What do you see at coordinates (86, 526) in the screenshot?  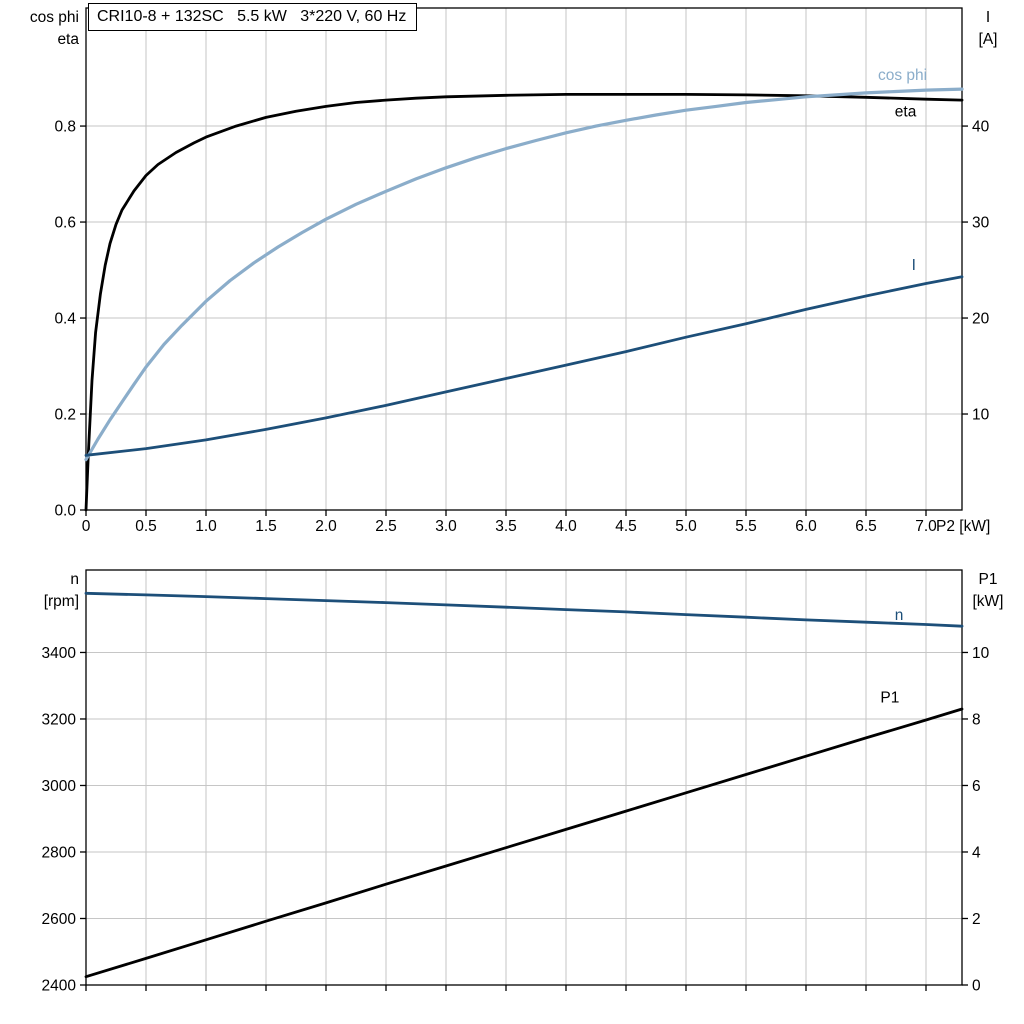 I see `tick-label-bottom: 0` at bounding box center [86, 526].